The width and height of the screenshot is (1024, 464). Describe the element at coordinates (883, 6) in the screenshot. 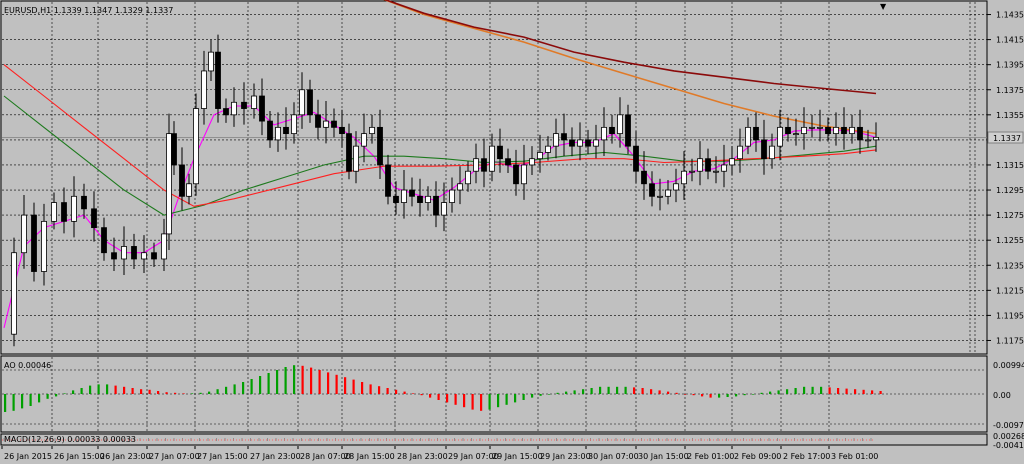

I see `shift-marker-icon: ▼` at that location.